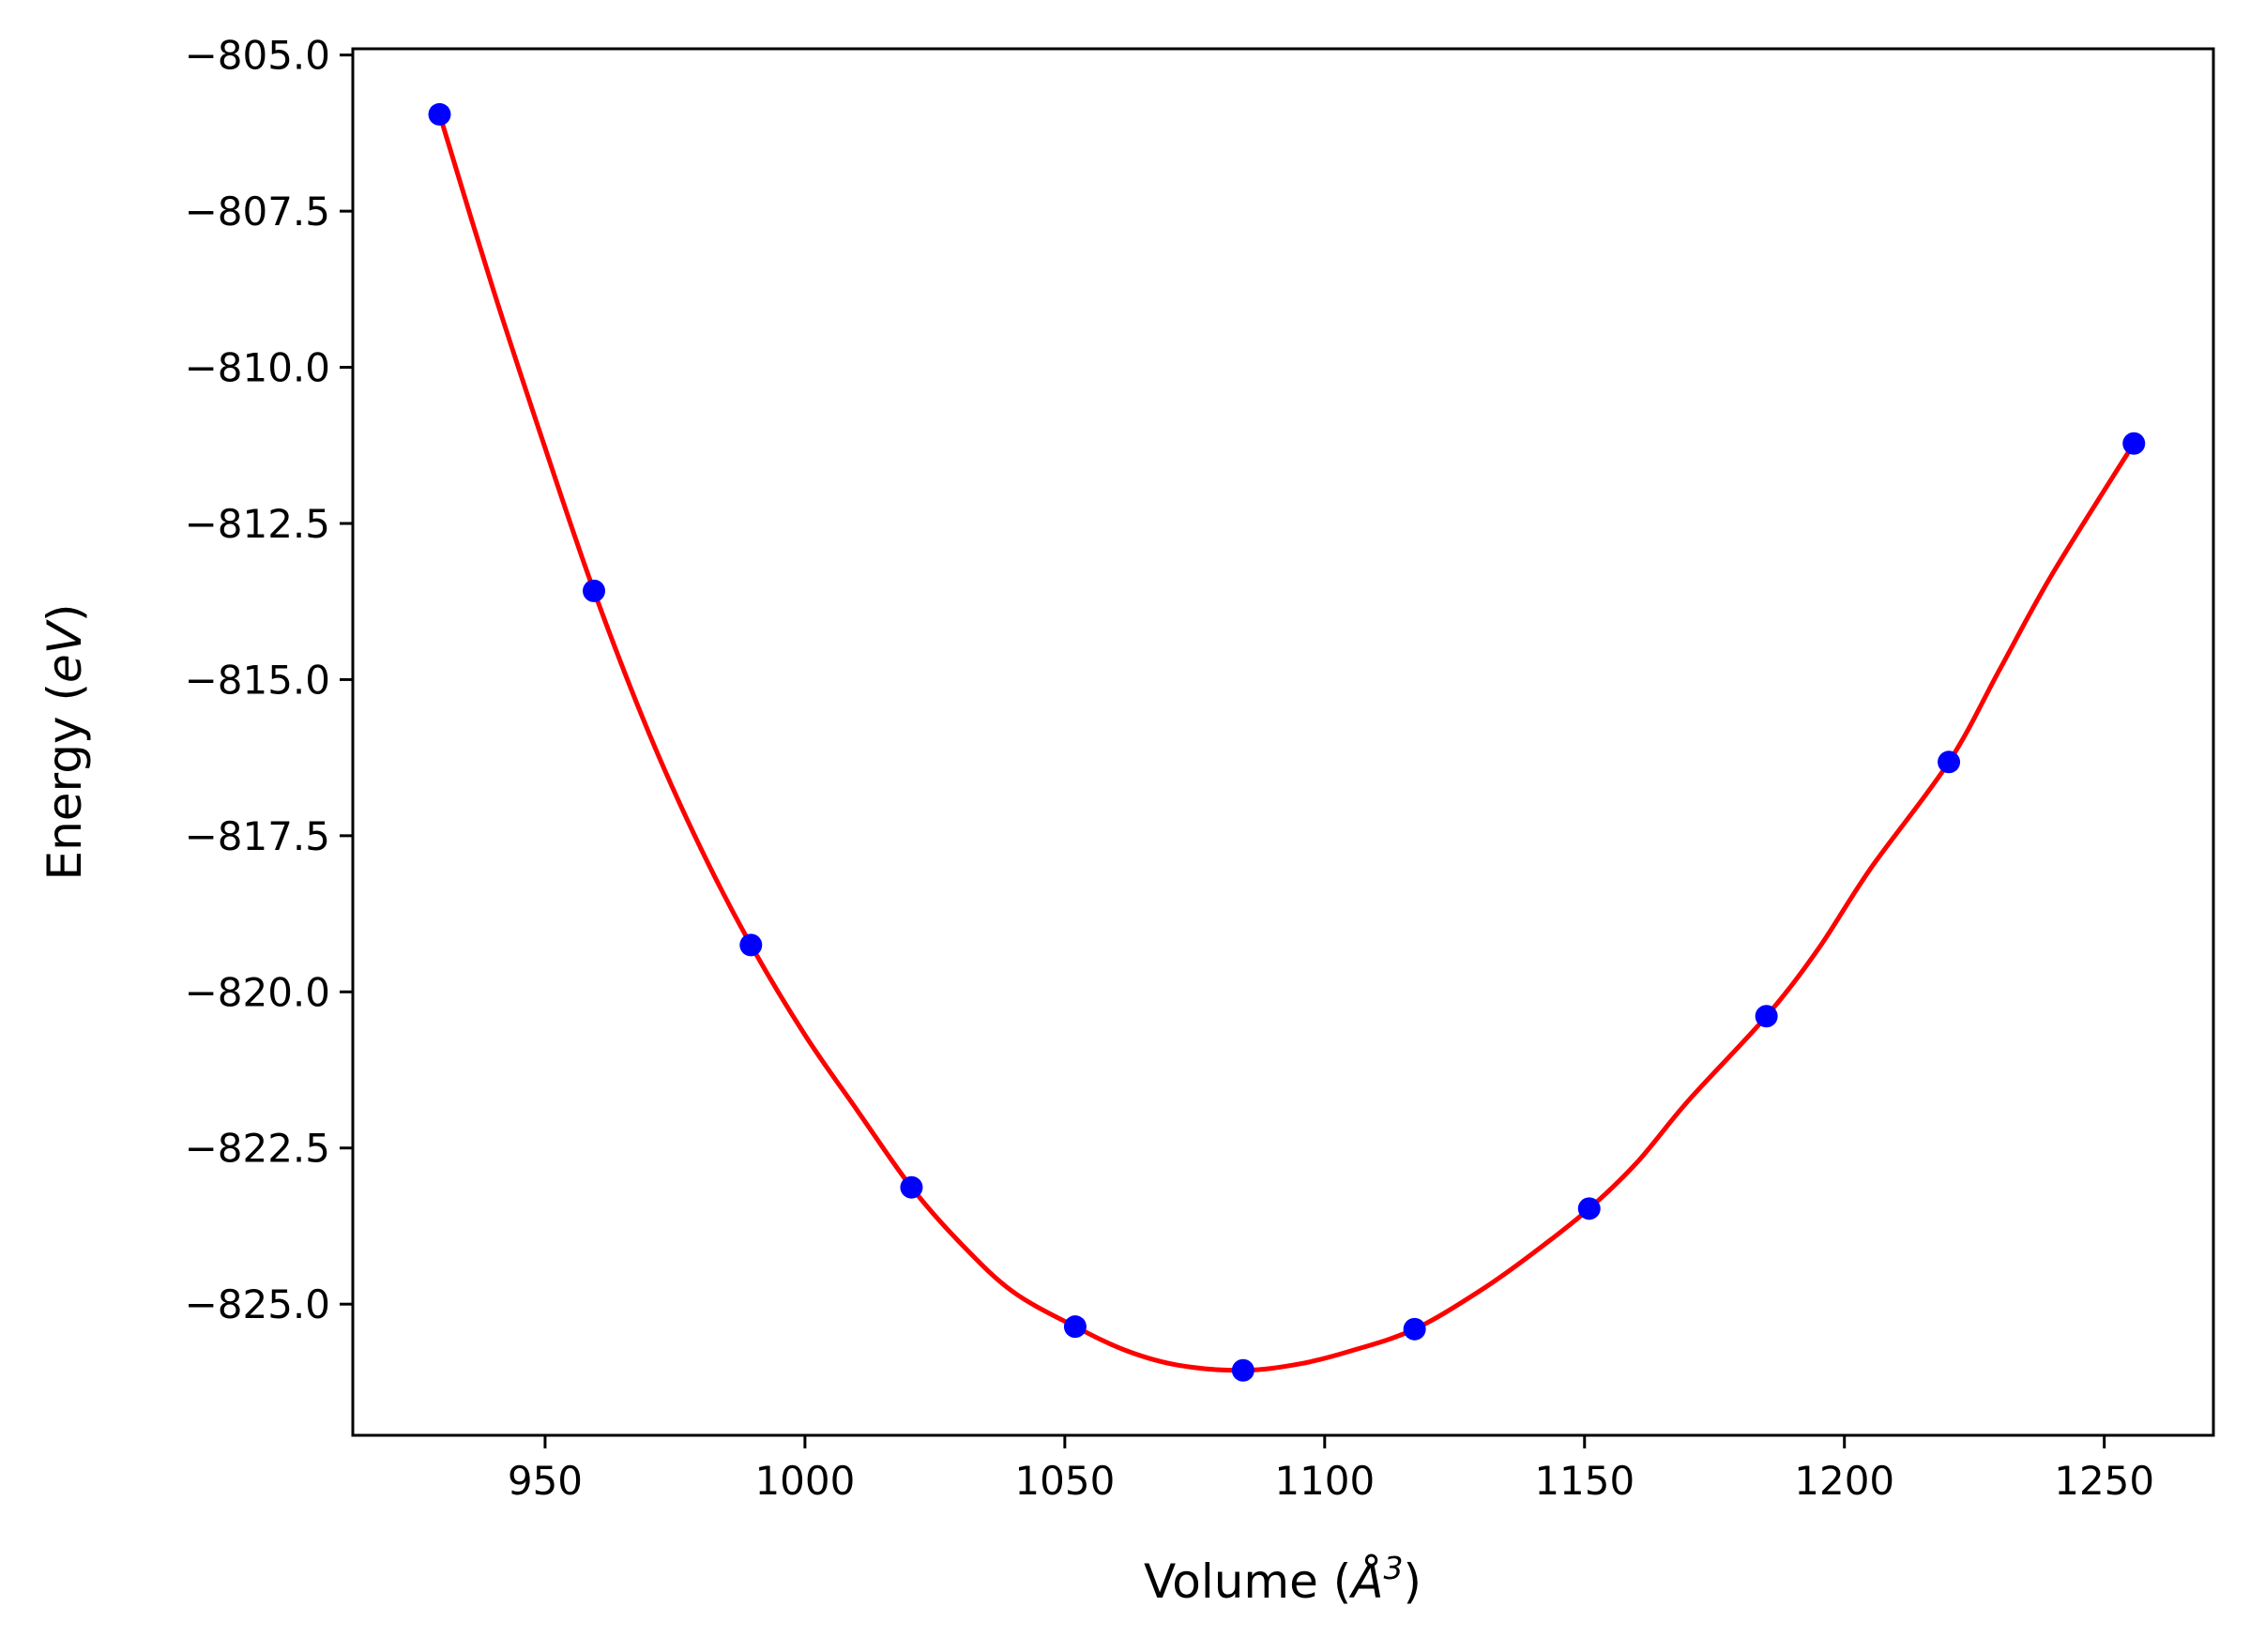 The width and height of the screenshot is (2250, 1652). I want to click on x-axis-label: Volume (Å3), so click(1282, 1579).